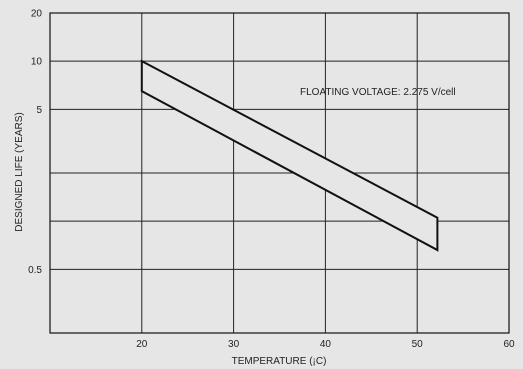 The height and width of the screenshot is (369, 523). What do you see at coordinates (279, 361) in the screenshot?
I see `x-axis-label: TEMPERATURE (¡C)` at bounding box center [279, 361].